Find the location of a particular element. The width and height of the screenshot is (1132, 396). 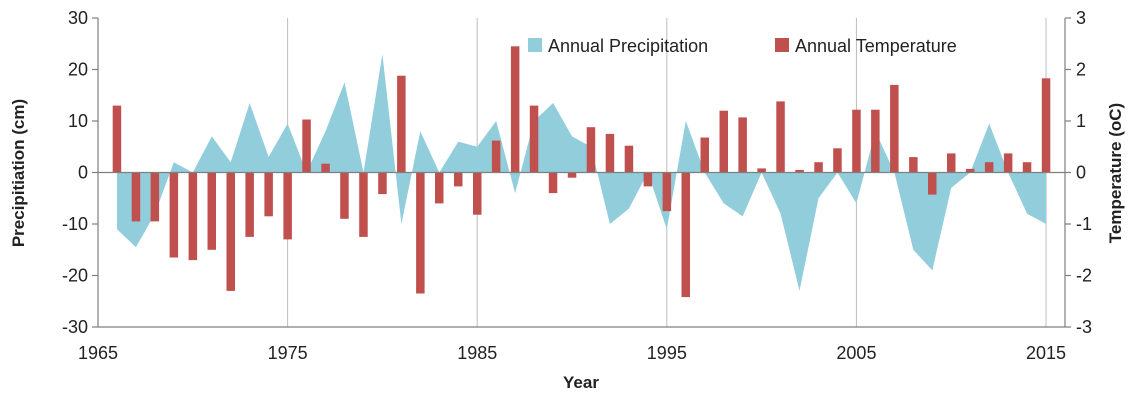

temperature-bar-2014 is located at coordinates (1027, 167).